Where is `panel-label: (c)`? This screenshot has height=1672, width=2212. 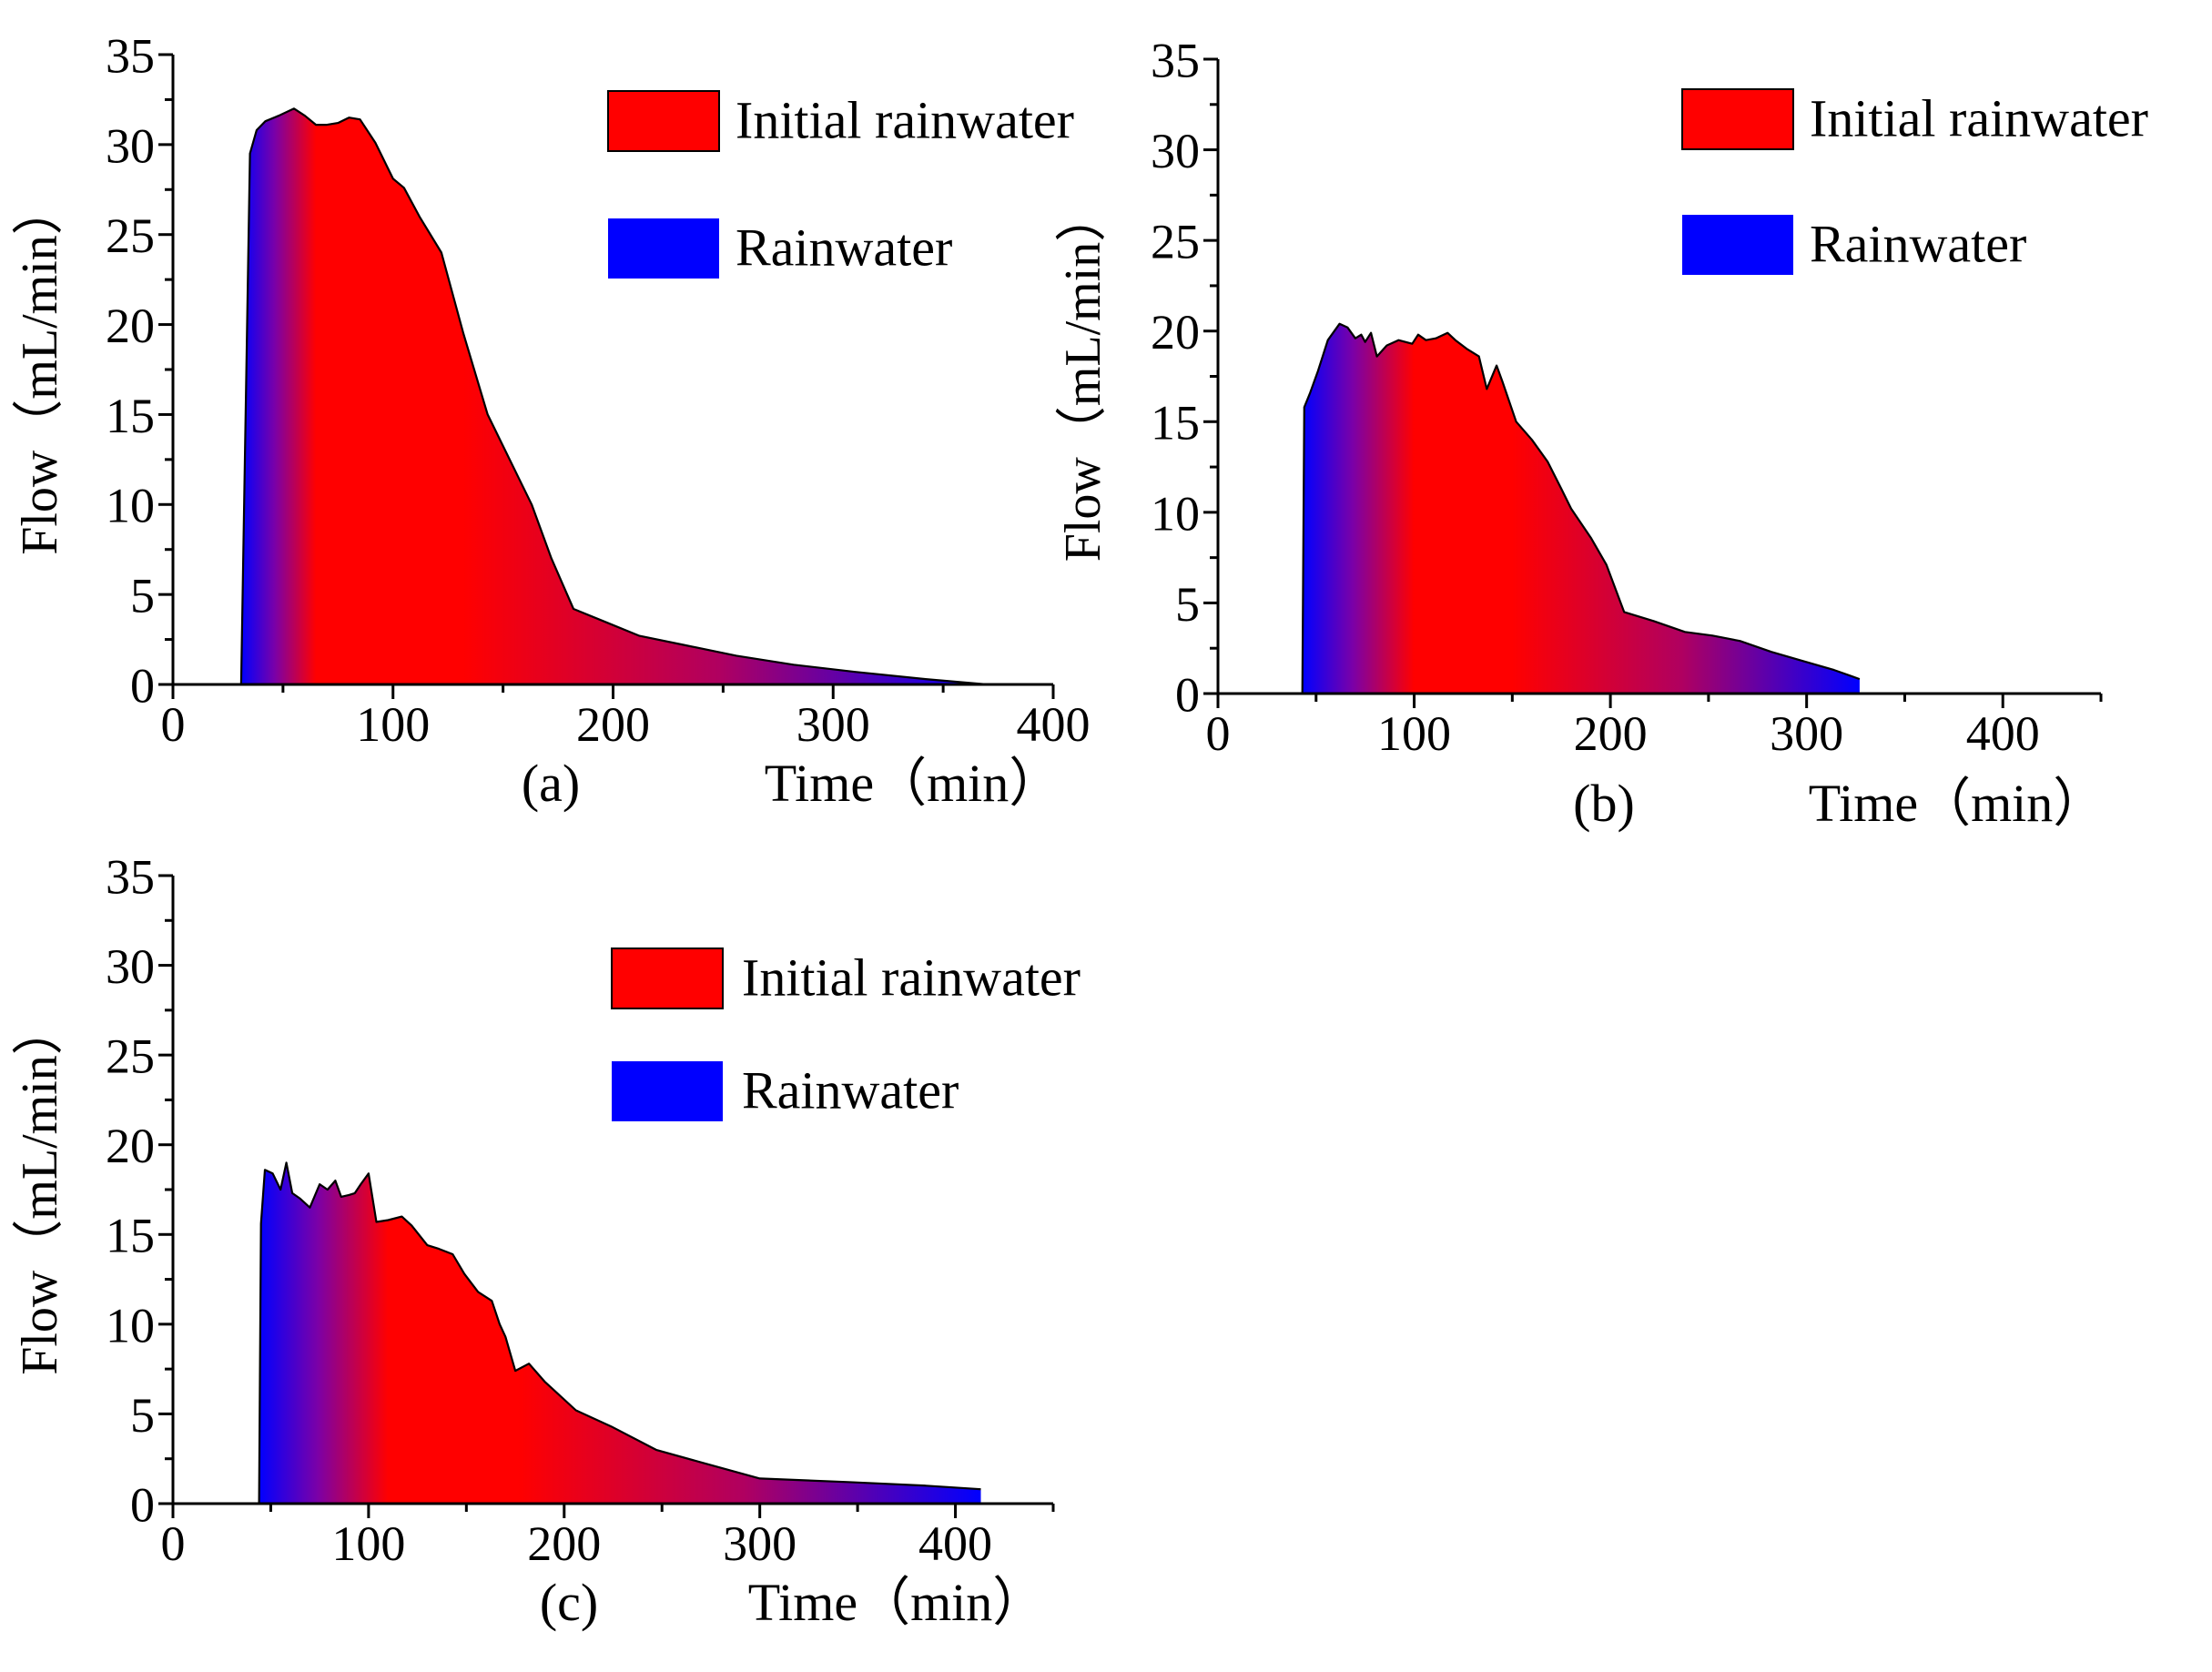 panel-label: (c) is located at coordinates (569, 1602).